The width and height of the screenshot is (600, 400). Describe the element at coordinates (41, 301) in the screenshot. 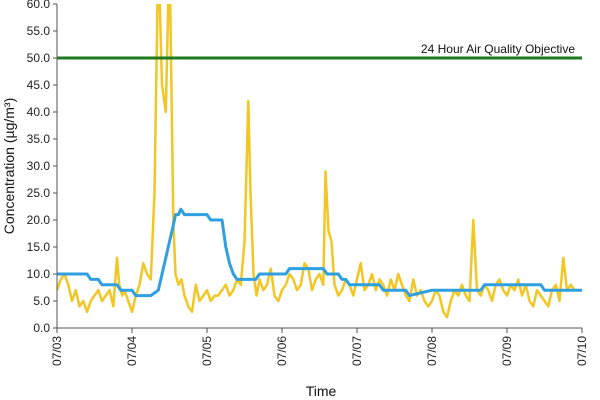

I see `y-tick-label: 5.0` at that location.